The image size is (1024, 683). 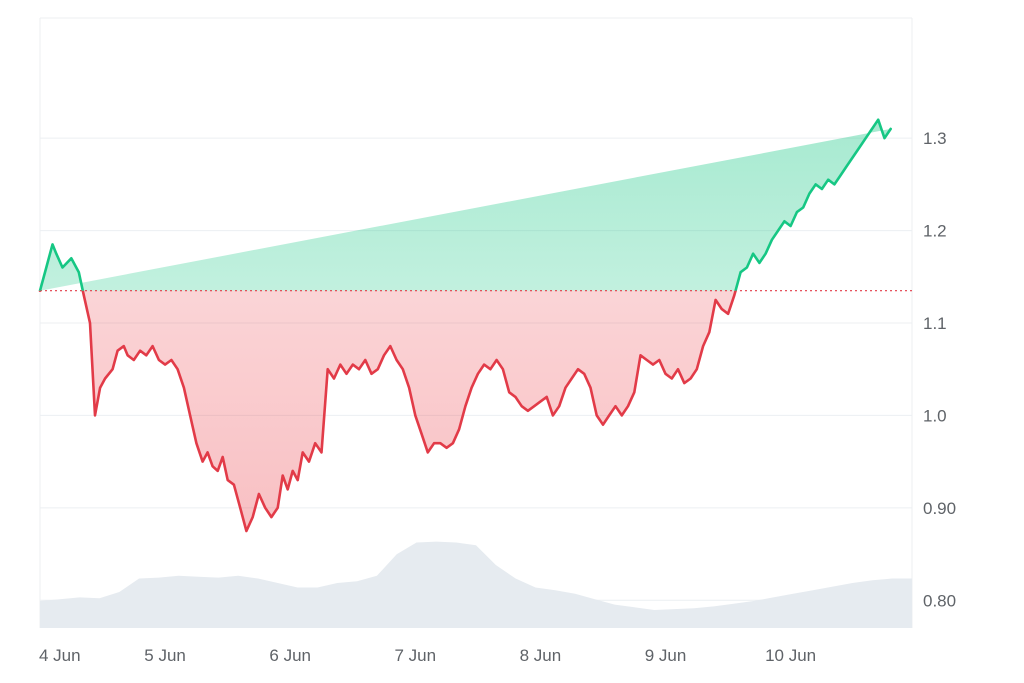 I want to click on x-tick-label: 4 Jun, so click(x=60, y=655).